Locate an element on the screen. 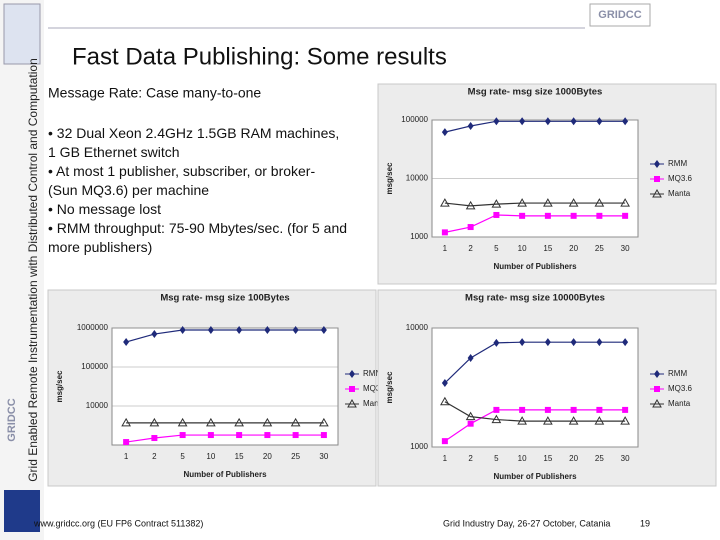 Image resolution: width=720 pixels, height=540 pixels. y-tick-label: 1000000 is located at coordinates (93, 327).